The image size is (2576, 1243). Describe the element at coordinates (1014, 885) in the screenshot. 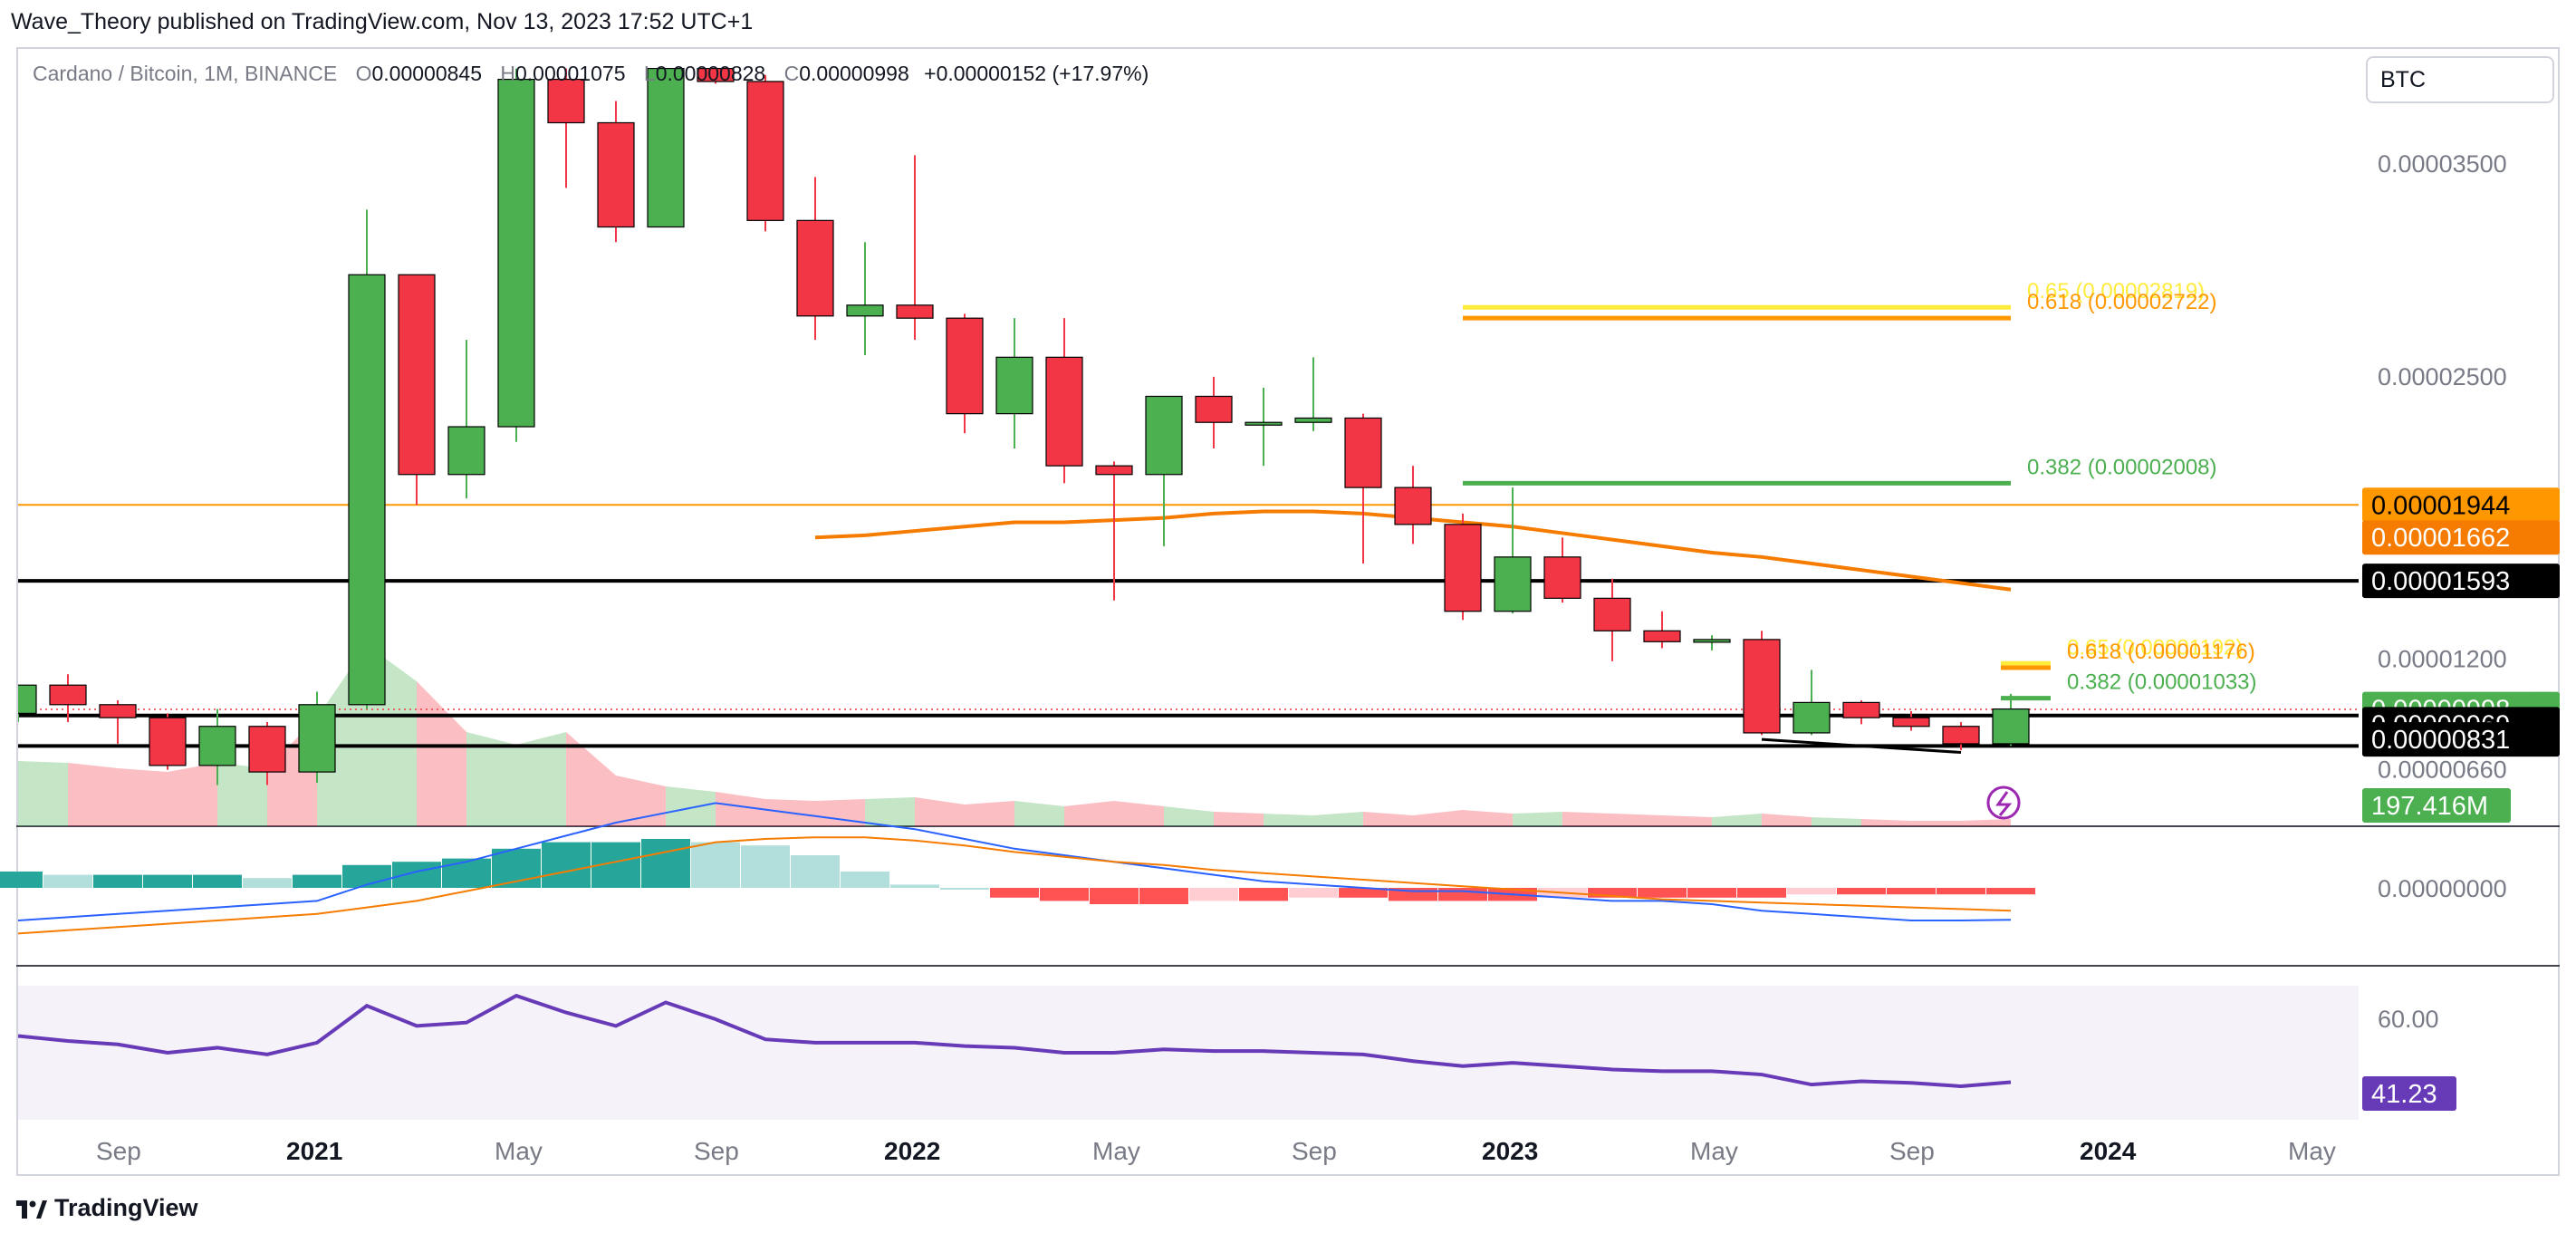

I see `macd-signal-line` at that location.